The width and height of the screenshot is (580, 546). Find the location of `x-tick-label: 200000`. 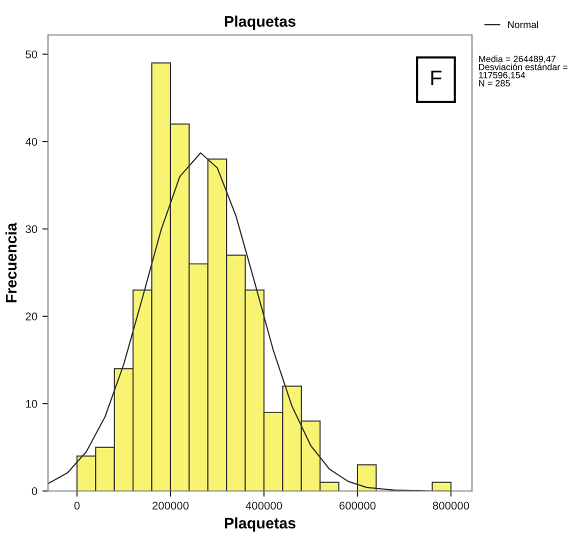

x-tick-label: 200000 is located at coordinates (170, 506).